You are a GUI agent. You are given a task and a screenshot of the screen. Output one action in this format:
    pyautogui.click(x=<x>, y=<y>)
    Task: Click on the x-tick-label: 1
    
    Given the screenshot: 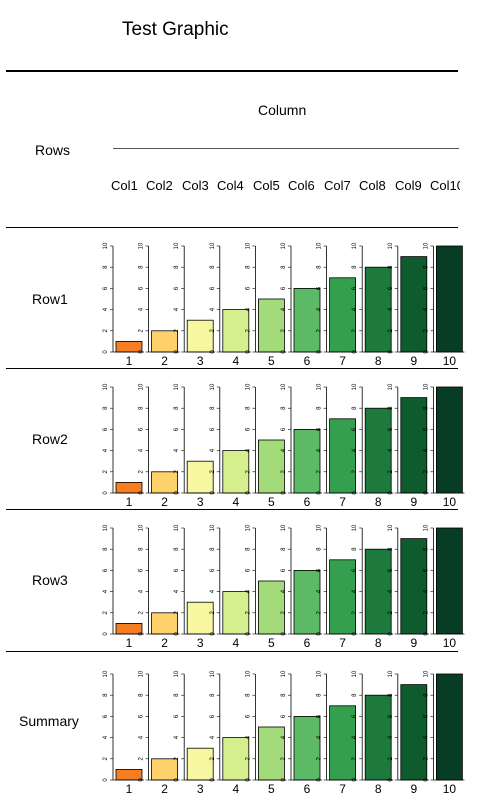 What is the action you would take?
    pyautogui.click(x=129, y=643)
    